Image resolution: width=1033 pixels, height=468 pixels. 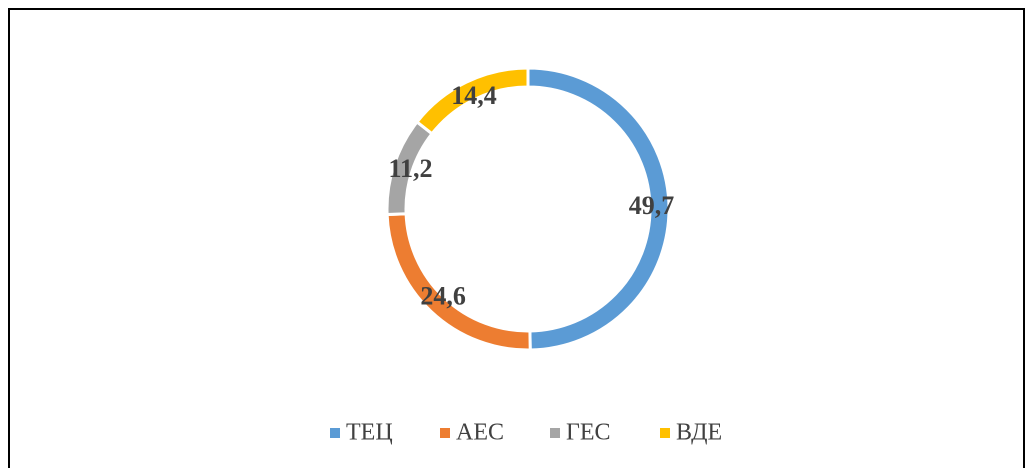 I want to click on legend-label: ВДЕ, so click(x=699, y=433).